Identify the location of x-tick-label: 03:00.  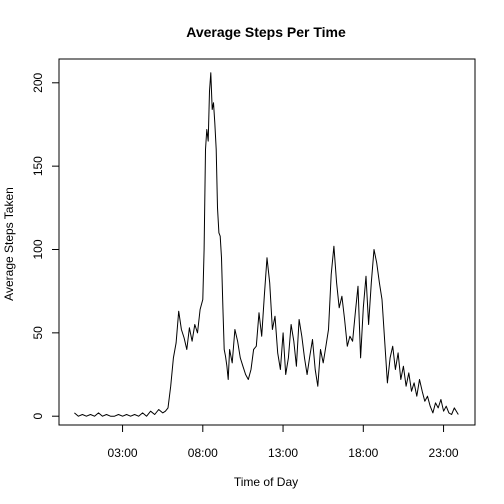
(123, 453).